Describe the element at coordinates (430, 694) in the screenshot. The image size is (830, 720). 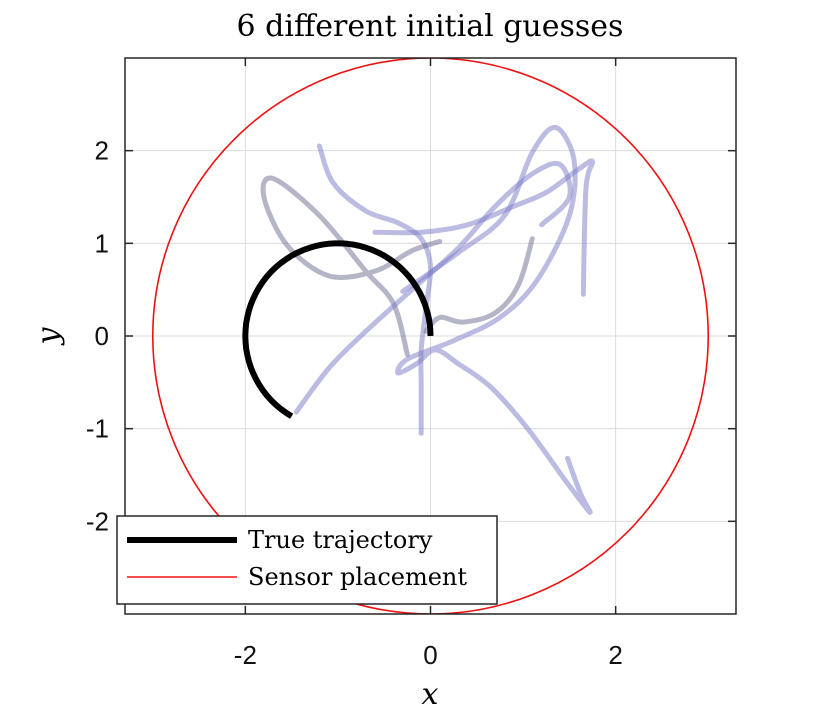
I see `x-axis-label: x` at that location.